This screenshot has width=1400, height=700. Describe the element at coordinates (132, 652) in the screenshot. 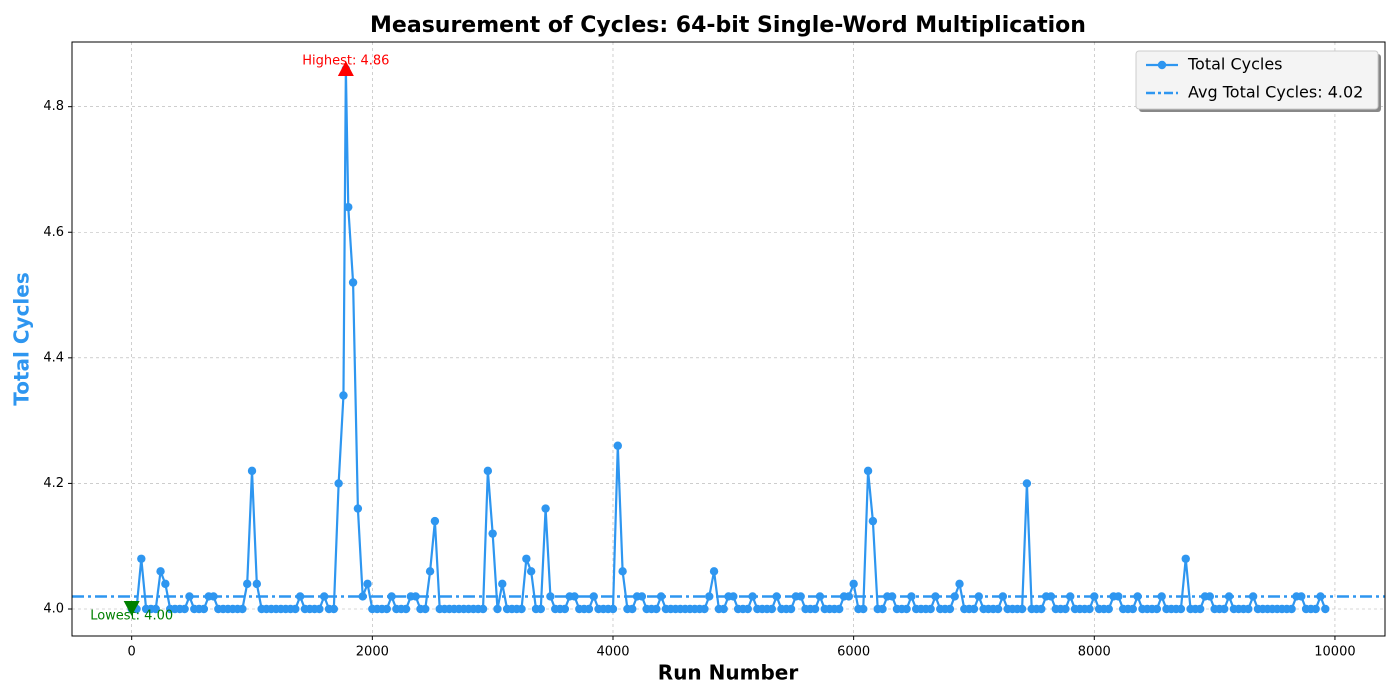

I see `x-tick-label: 0` at that location.